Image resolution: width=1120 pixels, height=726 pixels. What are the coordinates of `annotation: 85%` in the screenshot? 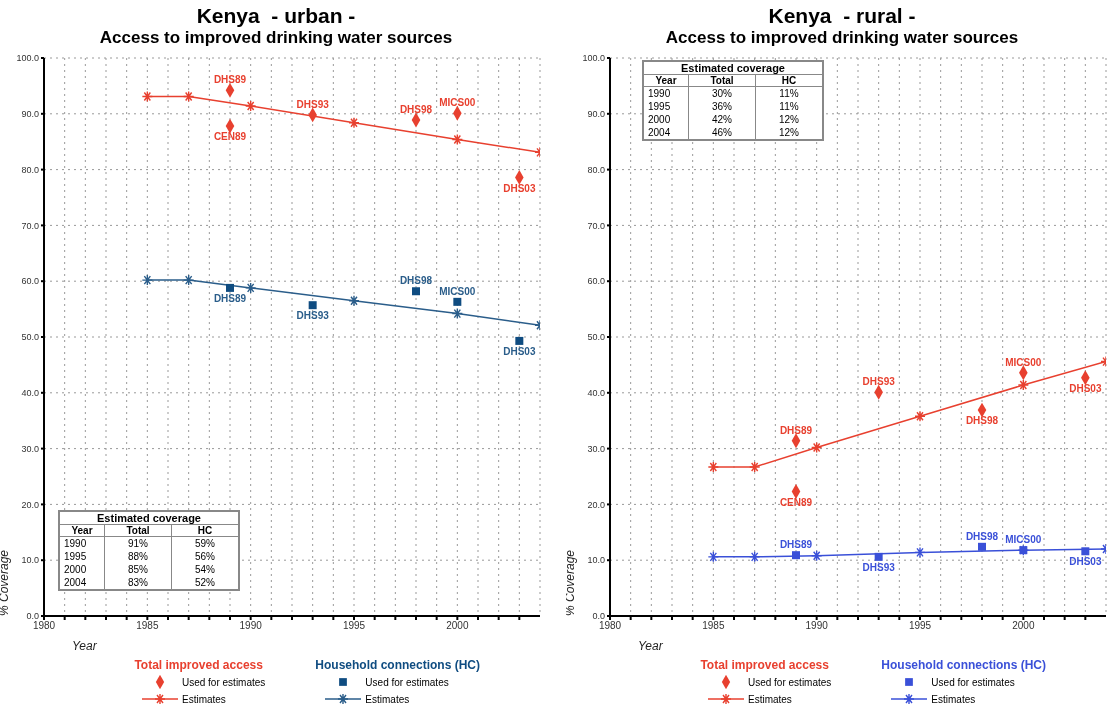 It's located at (138, 569).